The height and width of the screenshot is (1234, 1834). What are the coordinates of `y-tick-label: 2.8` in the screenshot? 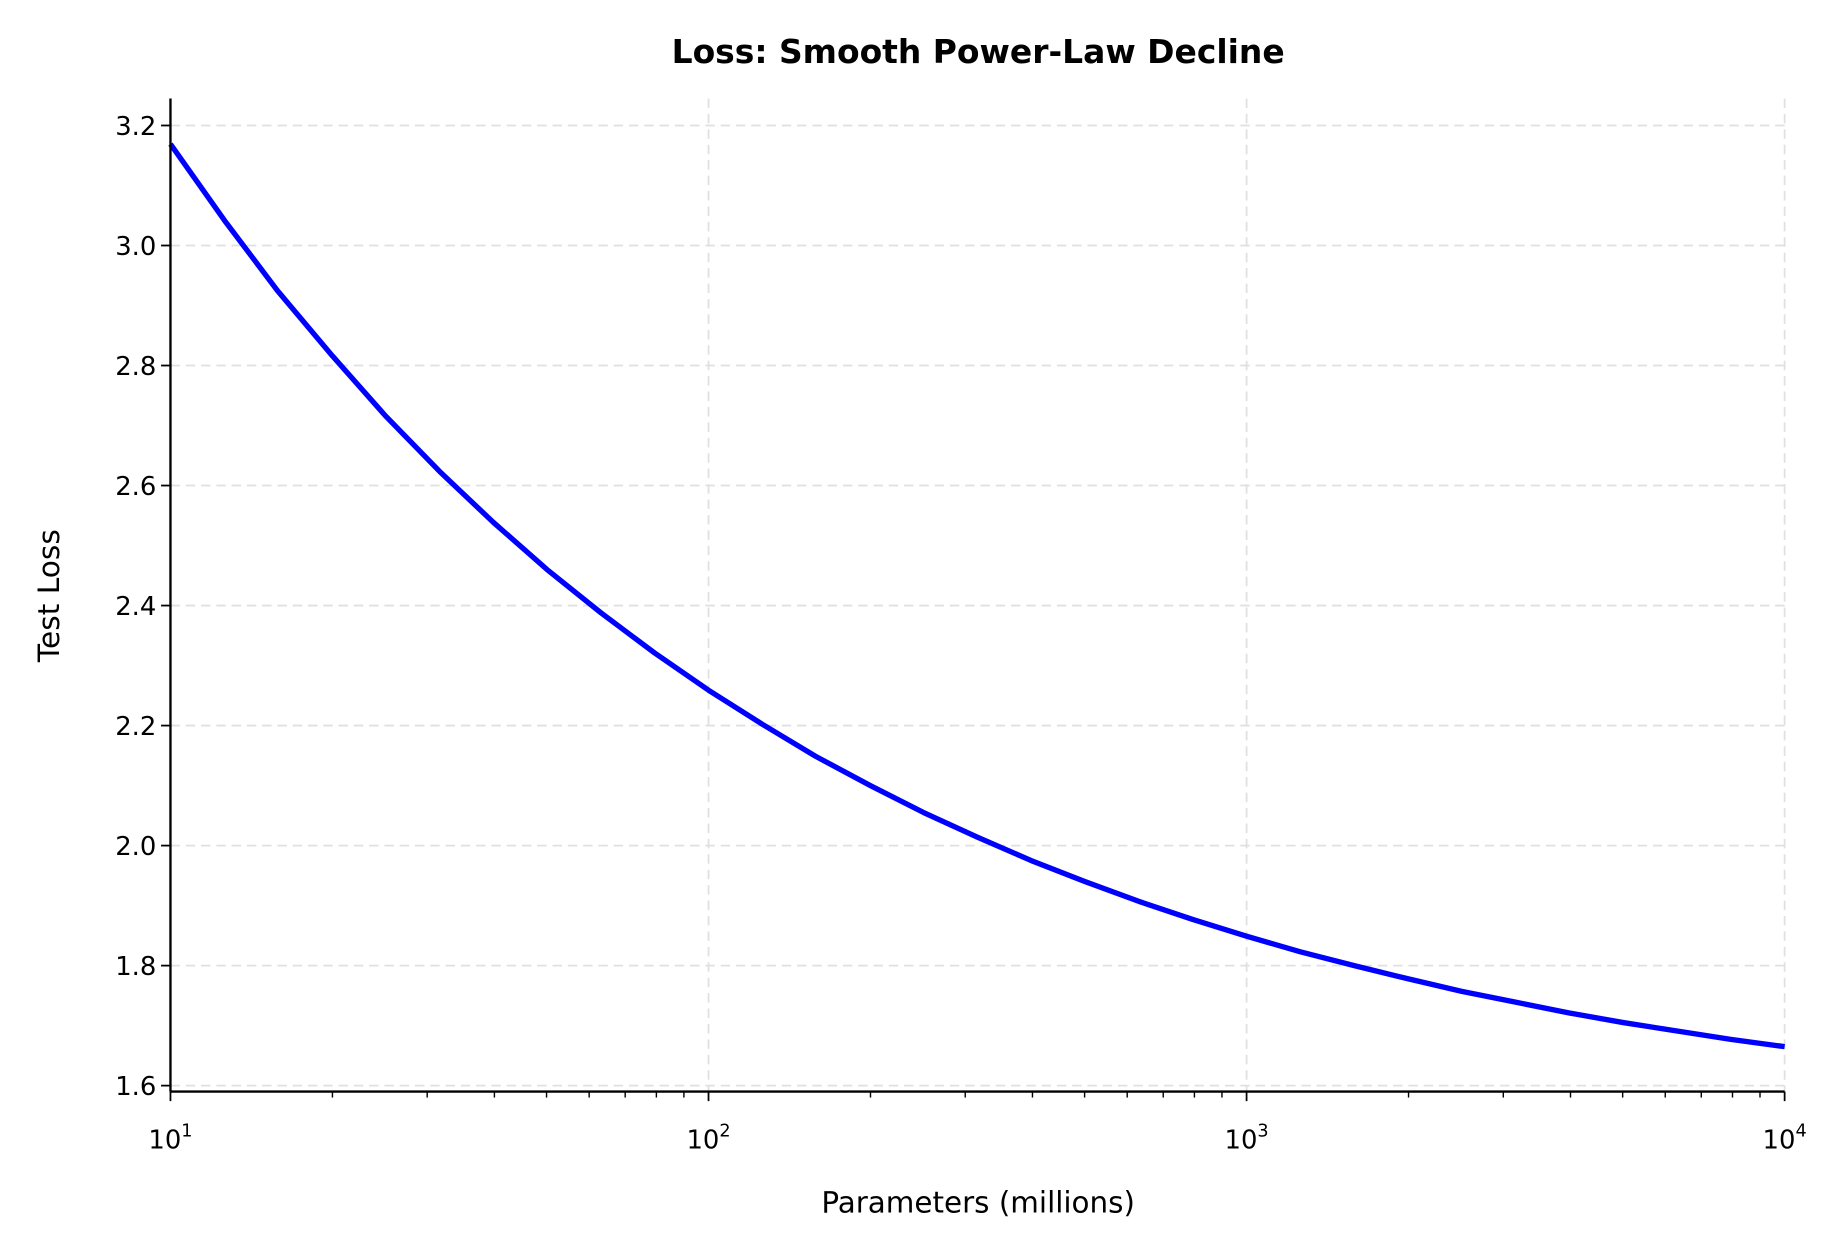 It's located at (135, 367).